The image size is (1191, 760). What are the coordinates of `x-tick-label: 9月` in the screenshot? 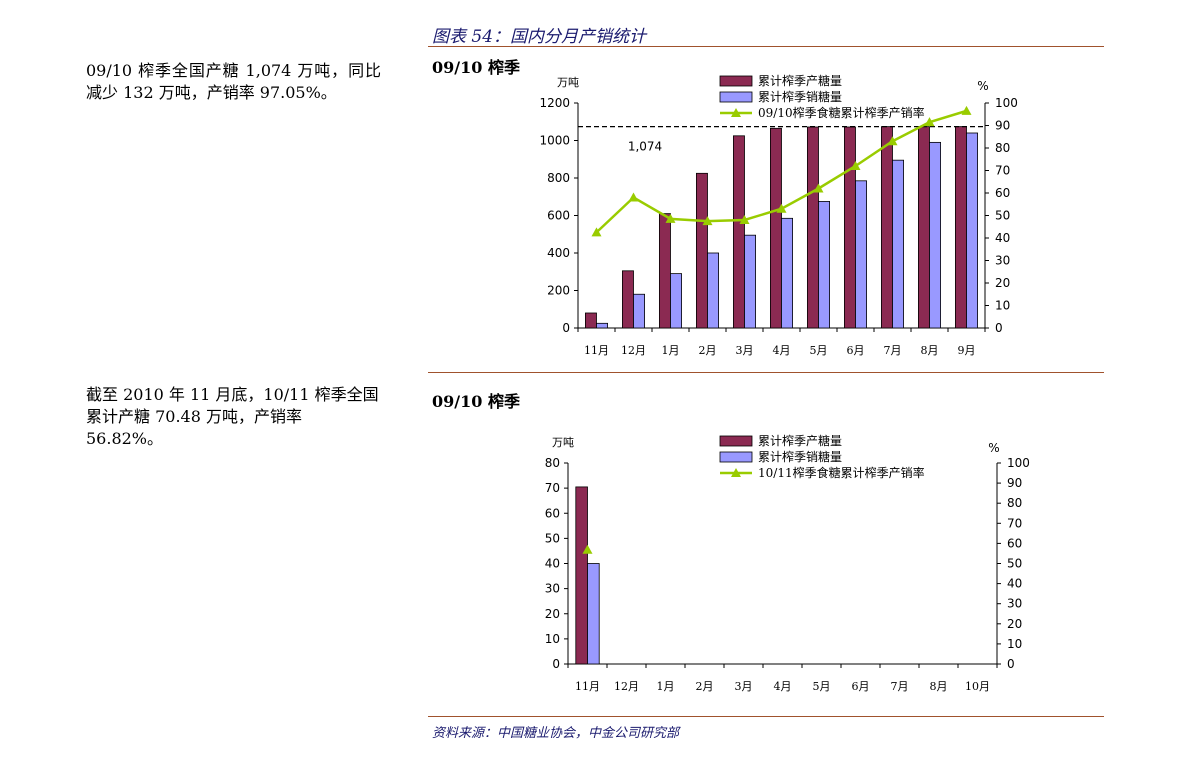 It's located at (967, 350).